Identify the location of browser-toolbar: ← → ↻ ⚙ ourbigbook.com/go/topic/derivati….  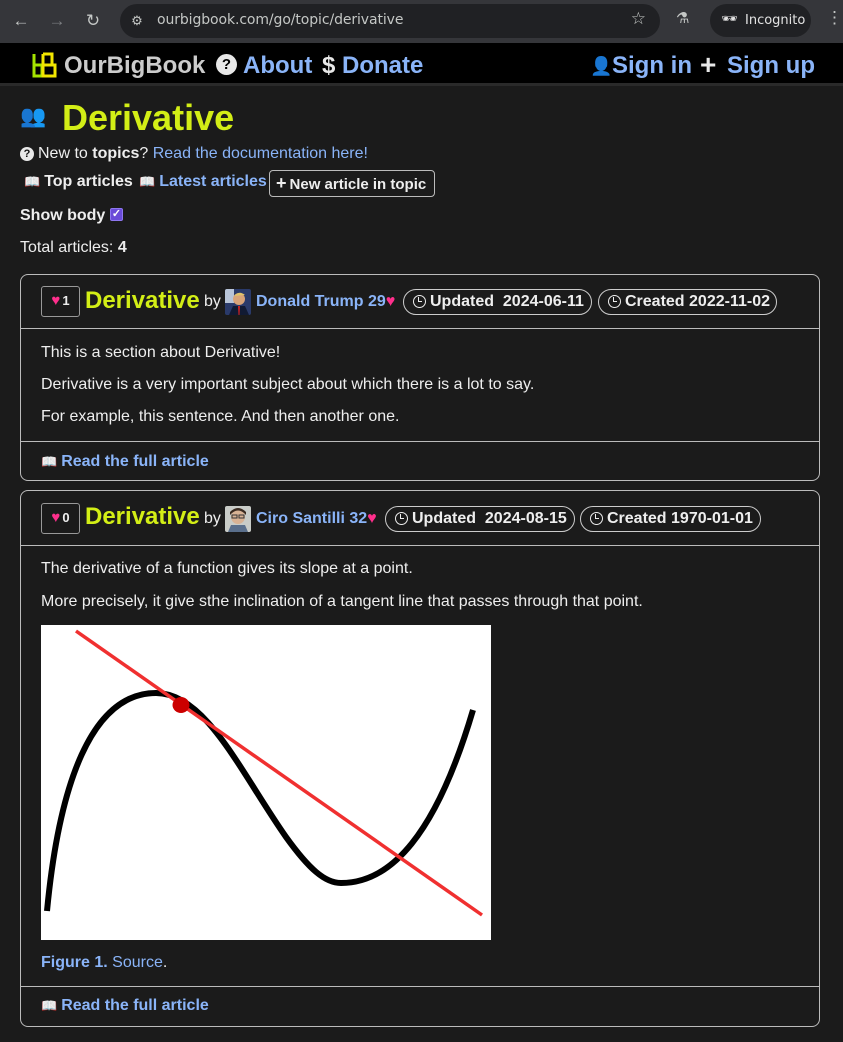
(421, 21).